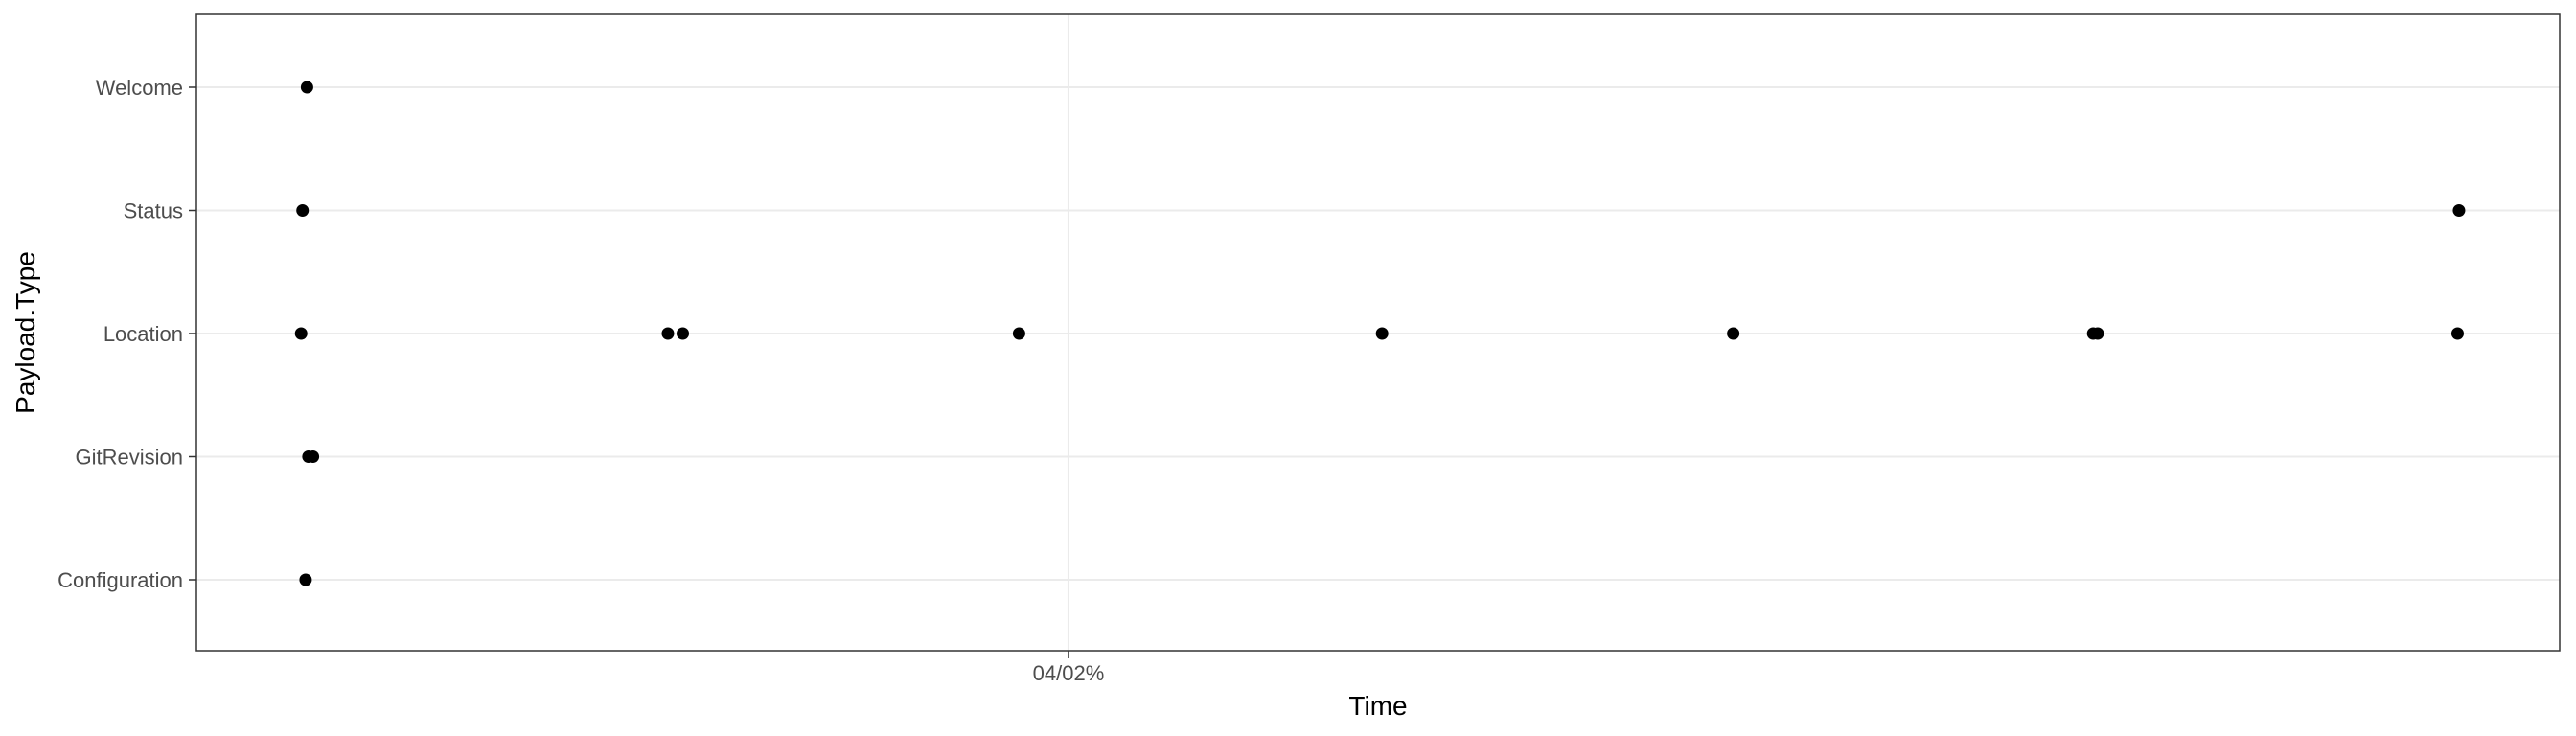  What do you see at coordinates (139, 88) in the screenshot?
I see `y-tick-label: Welcome` at bounding box center [139, 88].